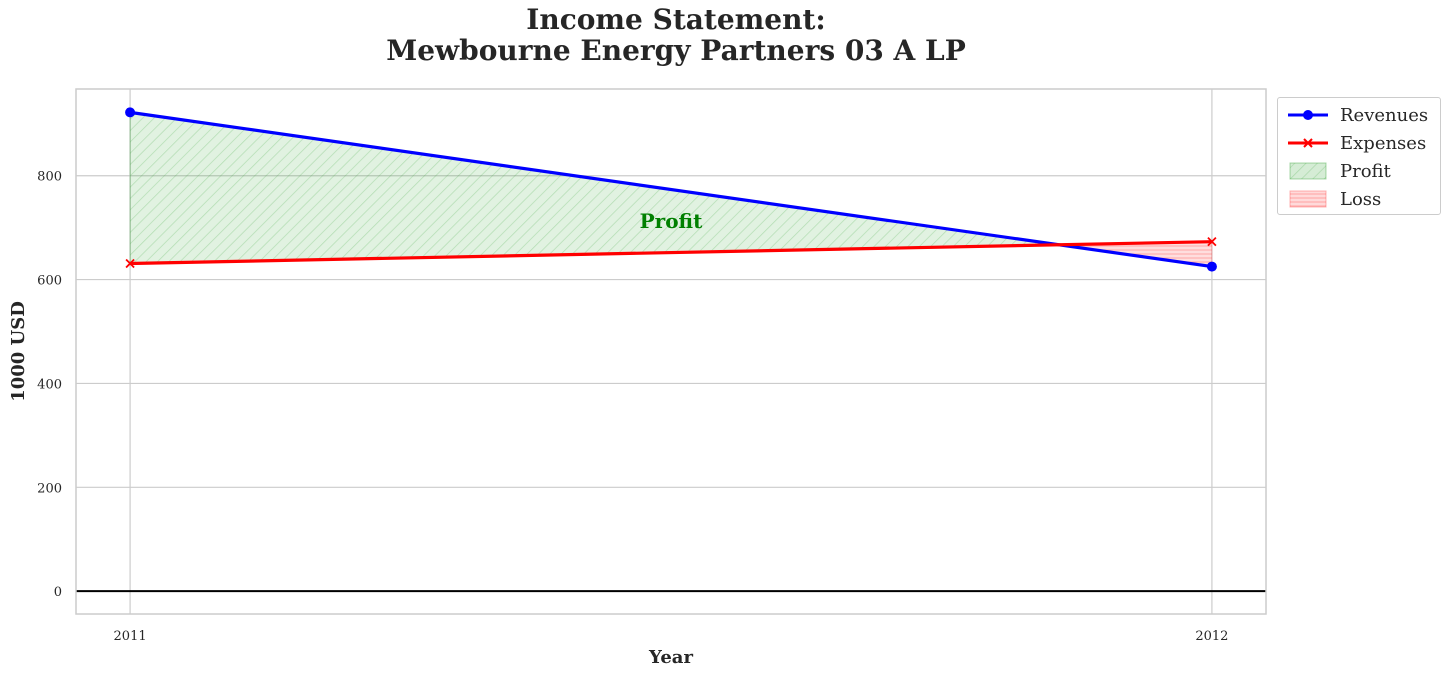 This screenshot has width=1452, height=676. Describe the element at coordinates (1383, 143) in the screenshot. I see `legend-expenses-label: Expenses` at that location.